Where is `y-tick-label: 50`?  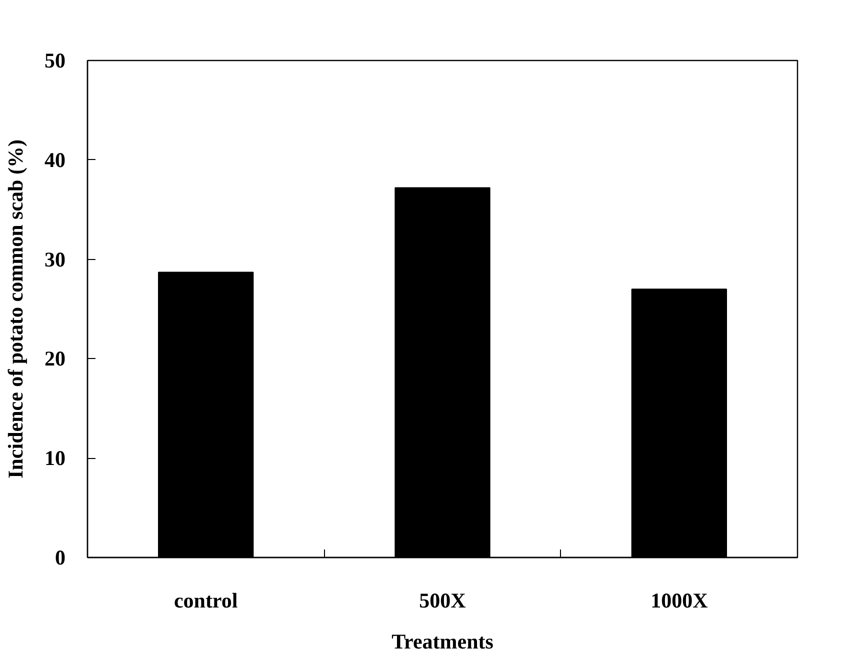 y-tick-label: 50 is located at coordinates (55, 60).